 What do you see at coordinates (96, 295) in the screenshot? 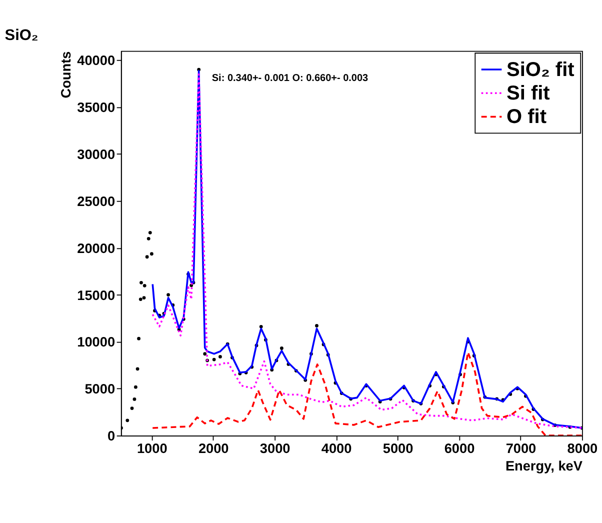
I see `y-tick-label: 15000` at bounding box center [96, 295].